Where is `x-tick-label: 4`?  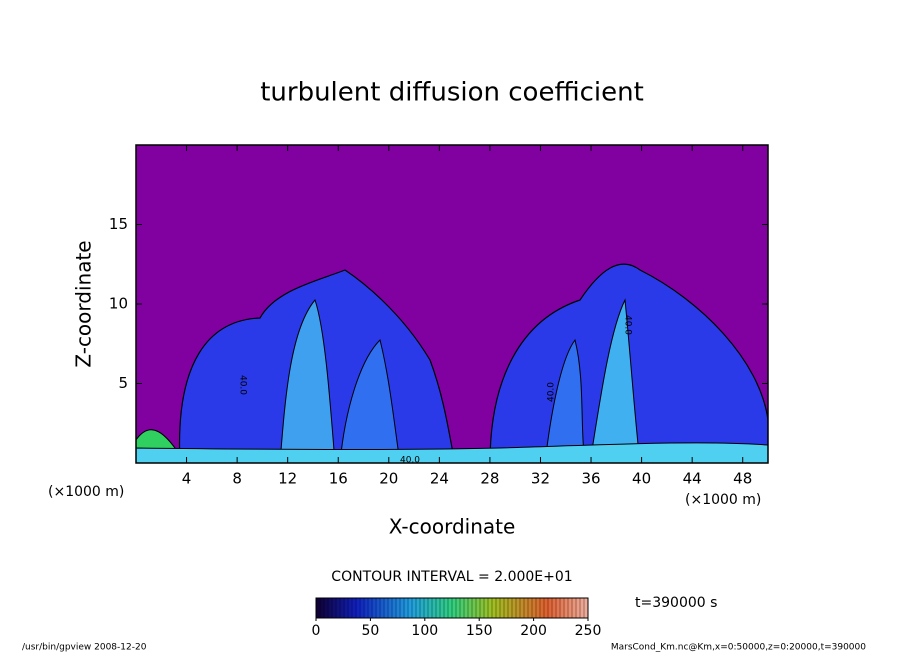
x-tick-label: 4 is located at coordinates (187, 479).